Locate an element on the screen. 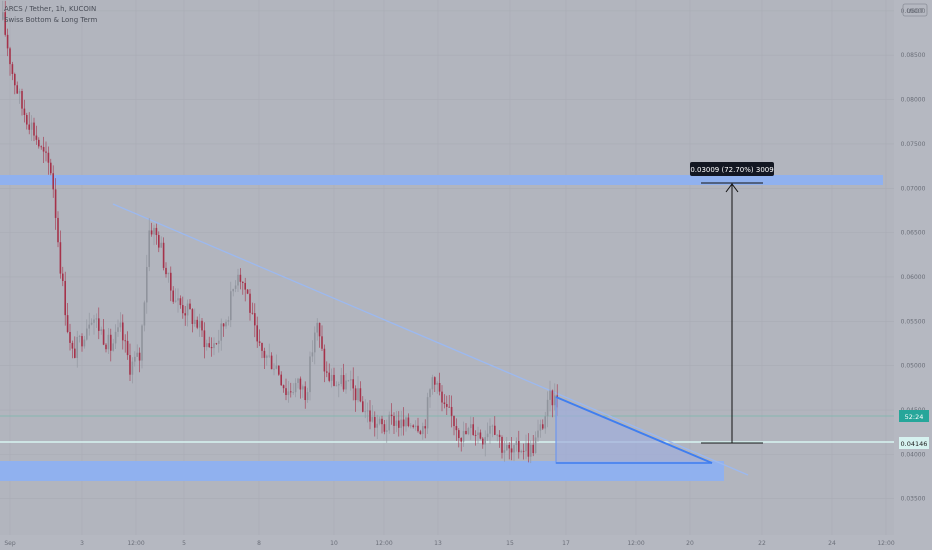  time-tick-label: 8 is located at coordinates (259, 543).